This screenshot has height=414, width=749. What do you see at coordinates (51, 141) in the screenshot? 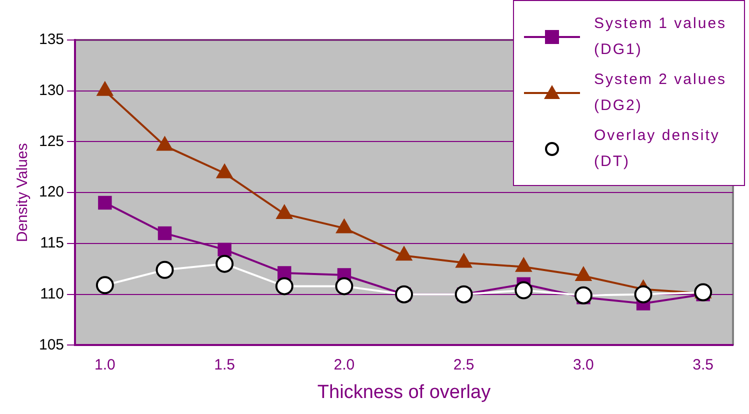
I see `y-tick-label: 125` at bounding box center [51, 141].